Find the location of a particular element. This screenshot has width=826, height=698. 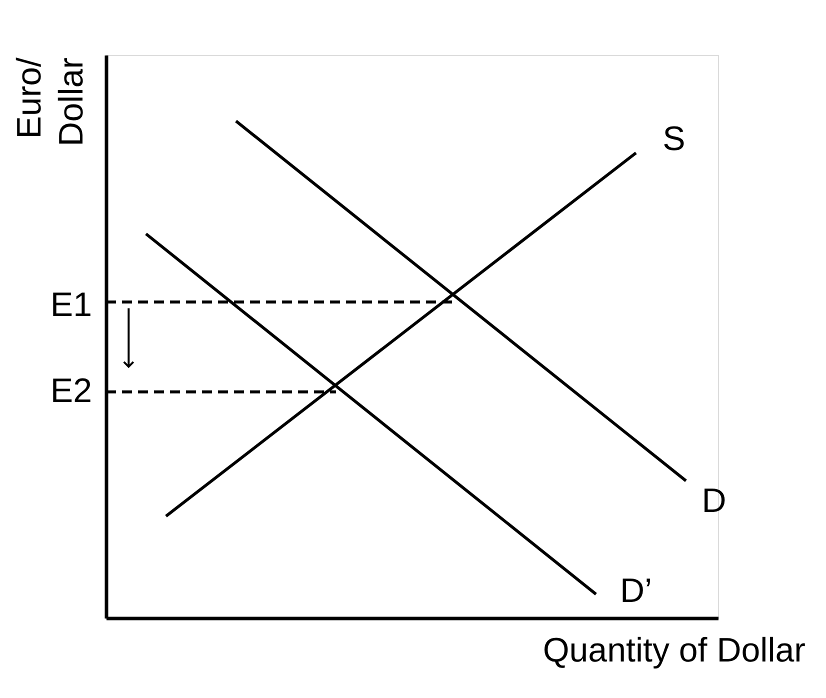

series-label: E2 is located at coordinates (71, 391).